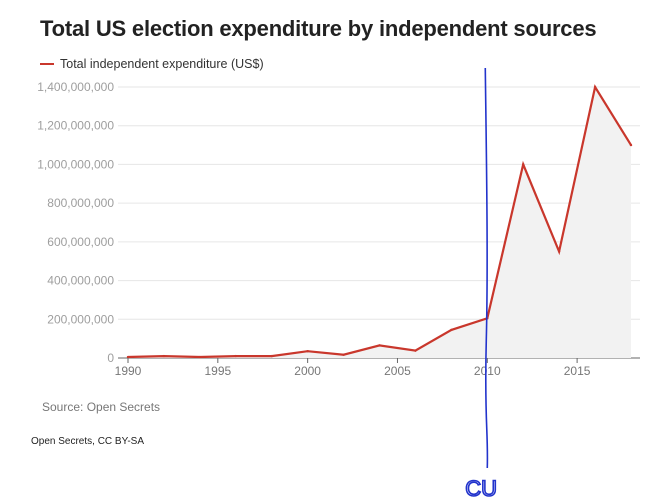  I want to click on credit-note: Open Secrets, CC BY-SA, so click(88, 441).